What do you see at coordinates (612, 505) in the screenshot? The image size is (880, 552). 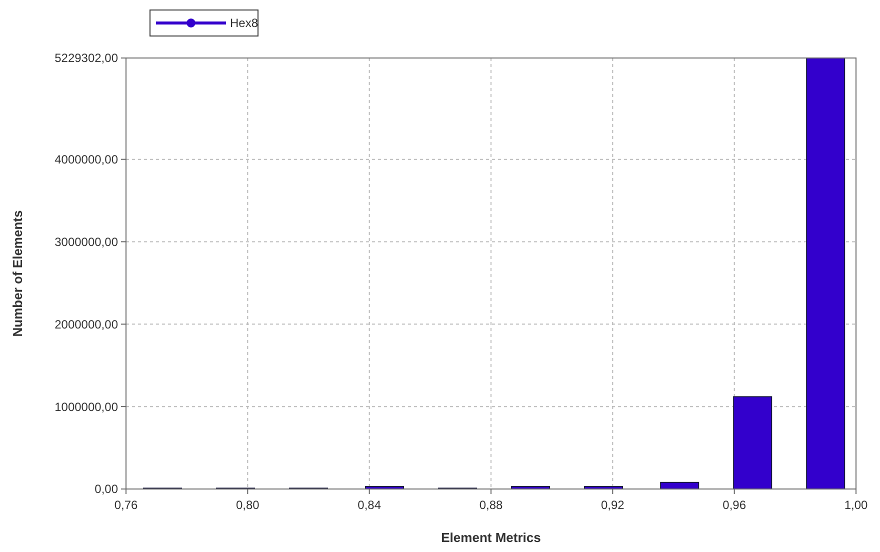 I see `x-tick-label: 0,92` at bounding box center [612, 505].